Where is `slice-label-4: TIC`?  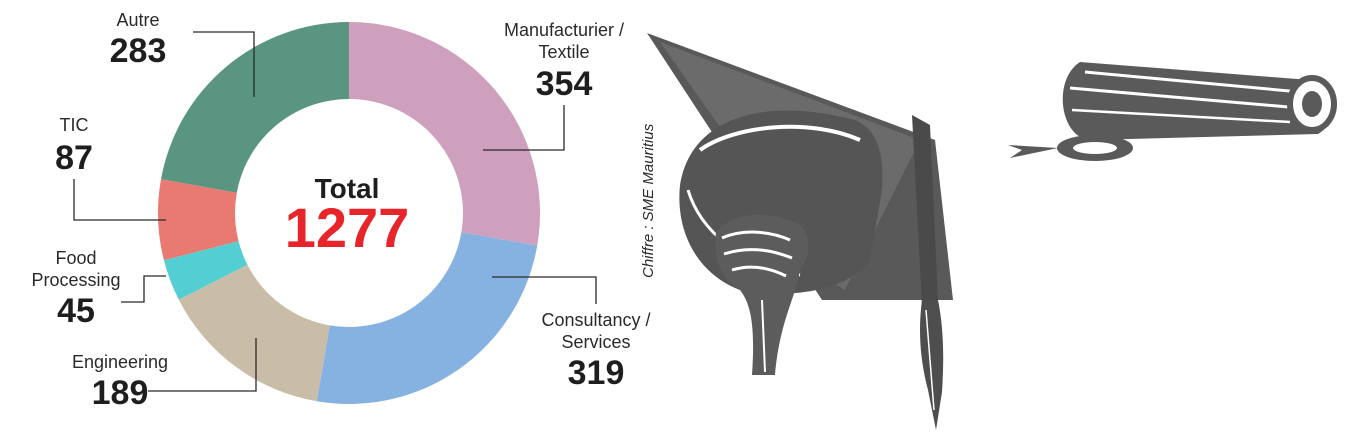 slice-label-4: TIC is located at coordinates (74, 125).